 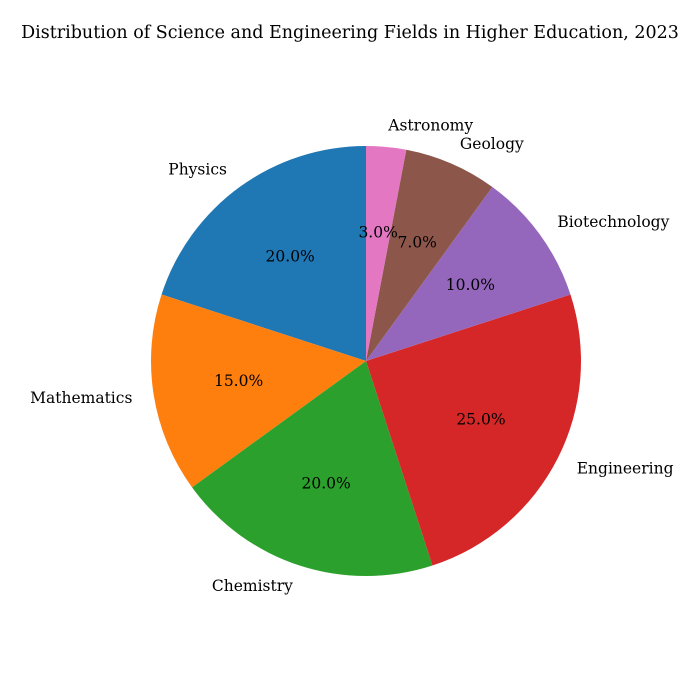 What do you see at coordinates (417, 243) in the screenshot?
I see `percent-label-geology: 7.0%` at bounding box center [417, 243].